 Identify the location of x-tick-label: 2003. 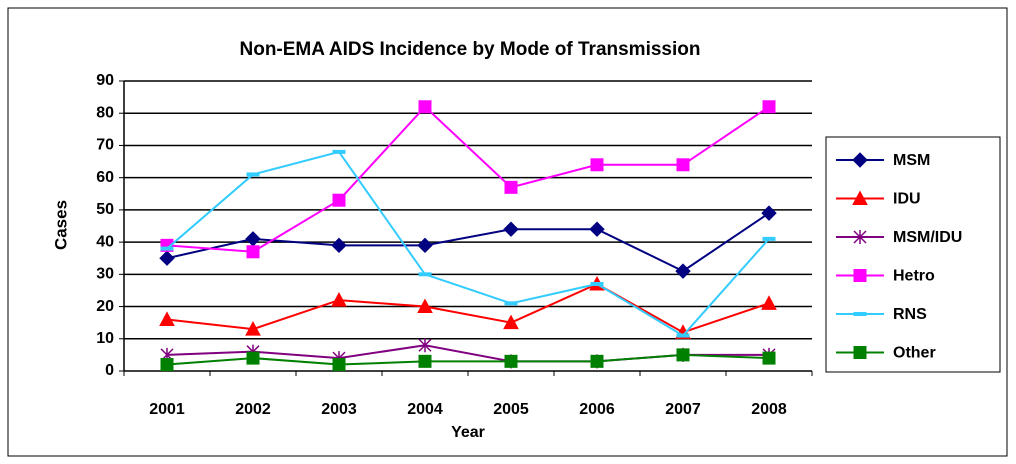
(339, 409).